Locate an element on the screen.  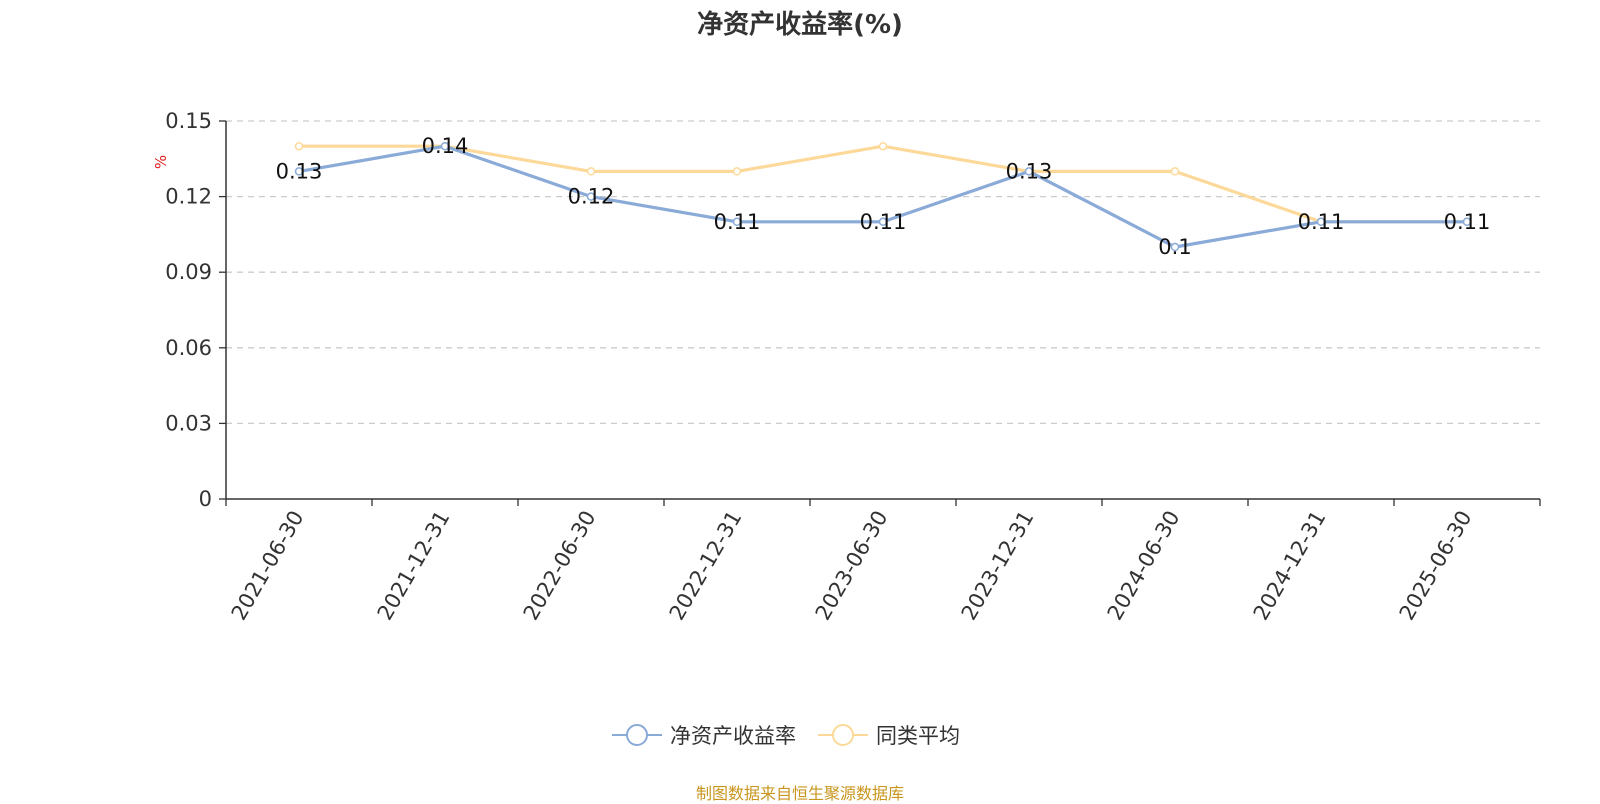
series is located at coordinates (883, 196).